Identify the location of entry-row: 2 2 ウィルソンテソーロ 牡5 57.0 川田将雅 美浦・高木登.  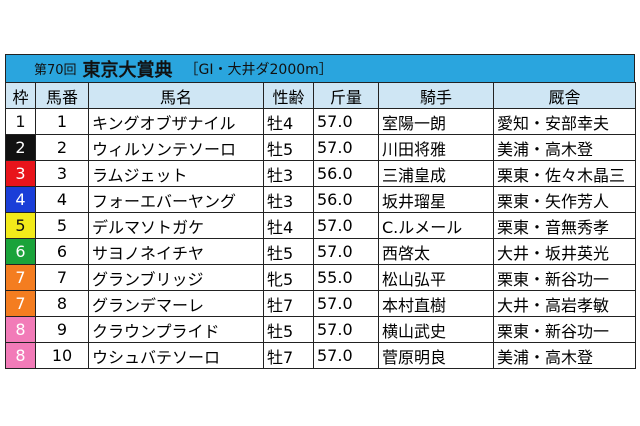
(320, 147).